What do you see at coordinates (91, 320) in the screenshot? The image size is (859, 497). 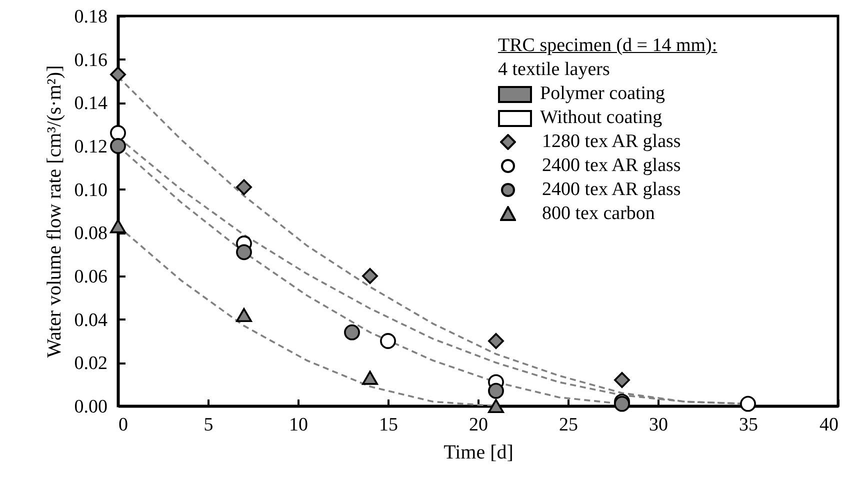 I see `y-tick-label: 0.04` at bounding box center [91, 320].